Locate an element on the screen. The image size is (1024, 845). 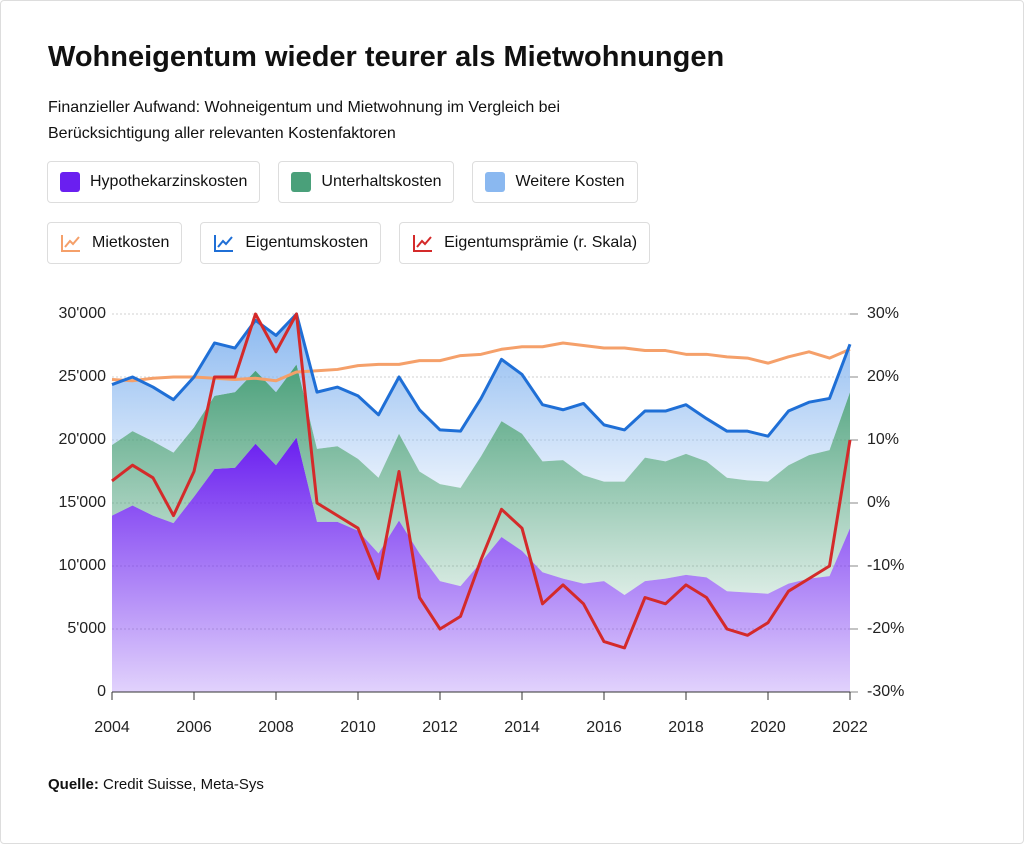
legend-item: Unterhaltskosten is located at coordinates (366, 182).